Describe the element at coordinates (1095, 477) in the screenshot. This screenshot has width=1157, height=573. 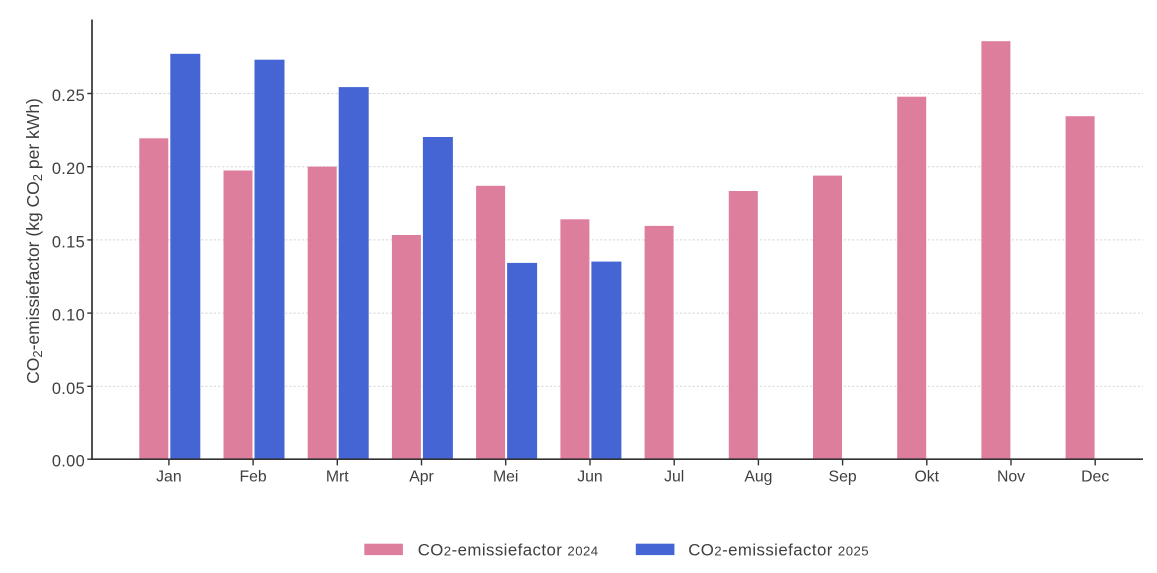
I see `svg-text: Dec` at that location.